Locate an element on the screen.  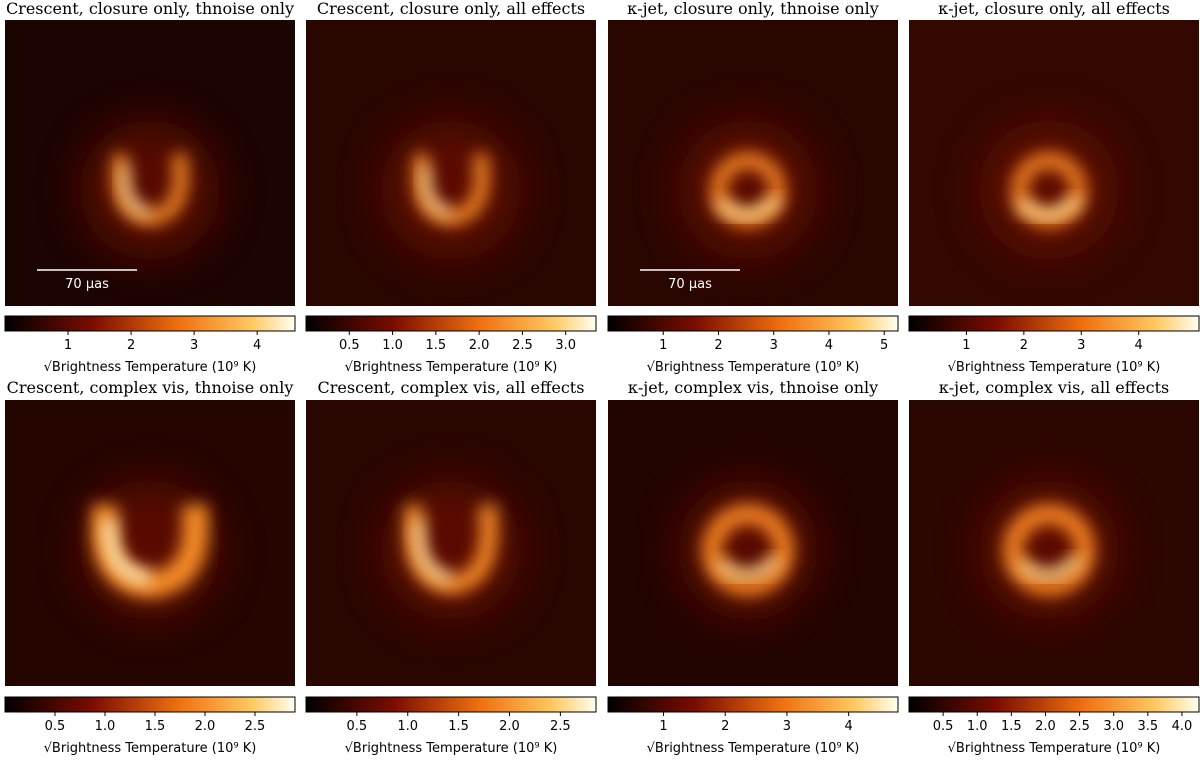
panel-title: κ-jet, closure only, thnoise only is located at coordinates (753, 9).